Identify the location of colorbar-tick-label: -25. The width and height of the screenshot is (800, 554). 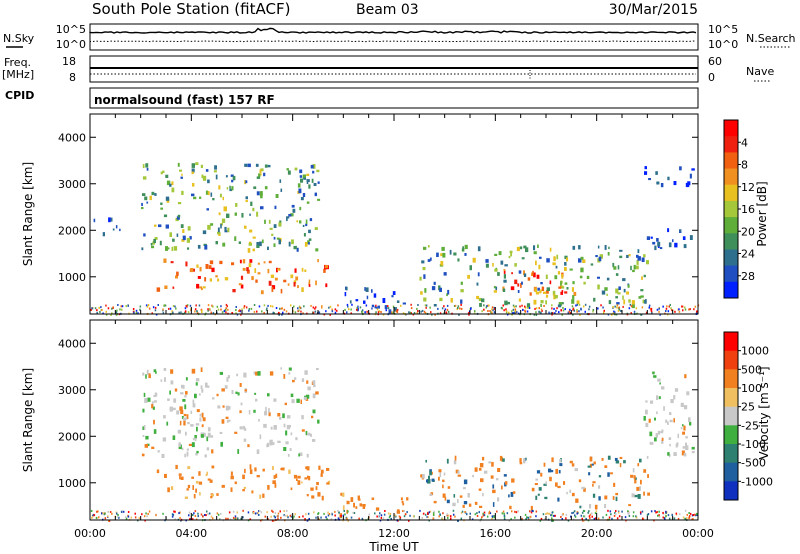
(750, 425).